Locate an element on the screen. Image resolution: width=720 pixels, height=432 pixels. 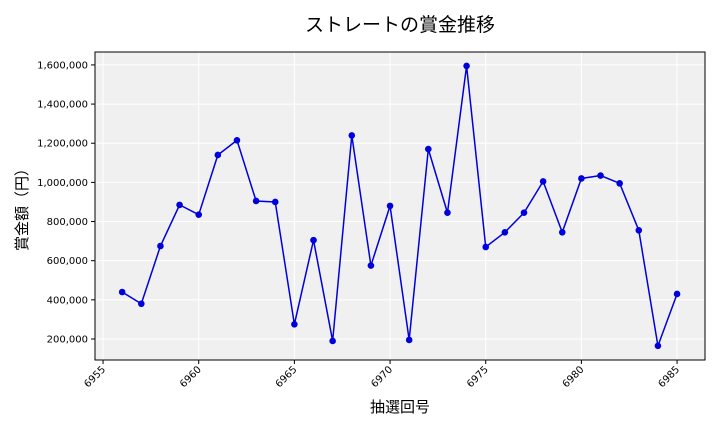
x-tick-label: 6970 is located at coordinates (382, 377).